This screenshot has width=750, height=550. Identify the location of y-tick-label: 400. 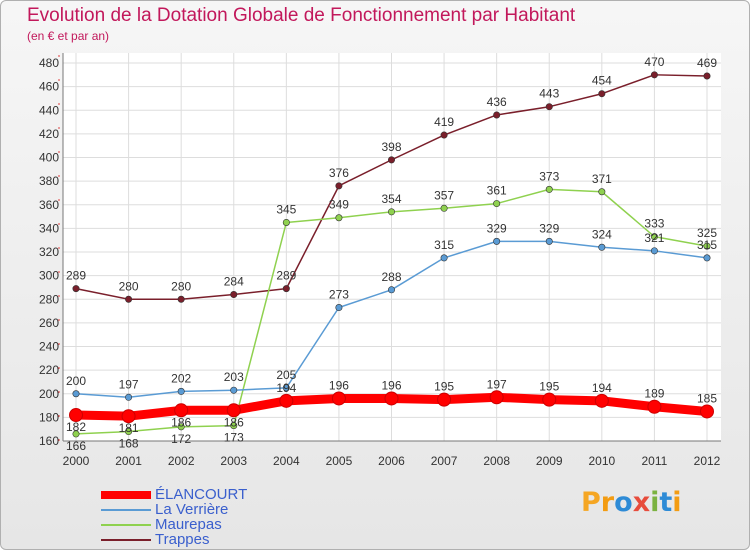
(49, 158).